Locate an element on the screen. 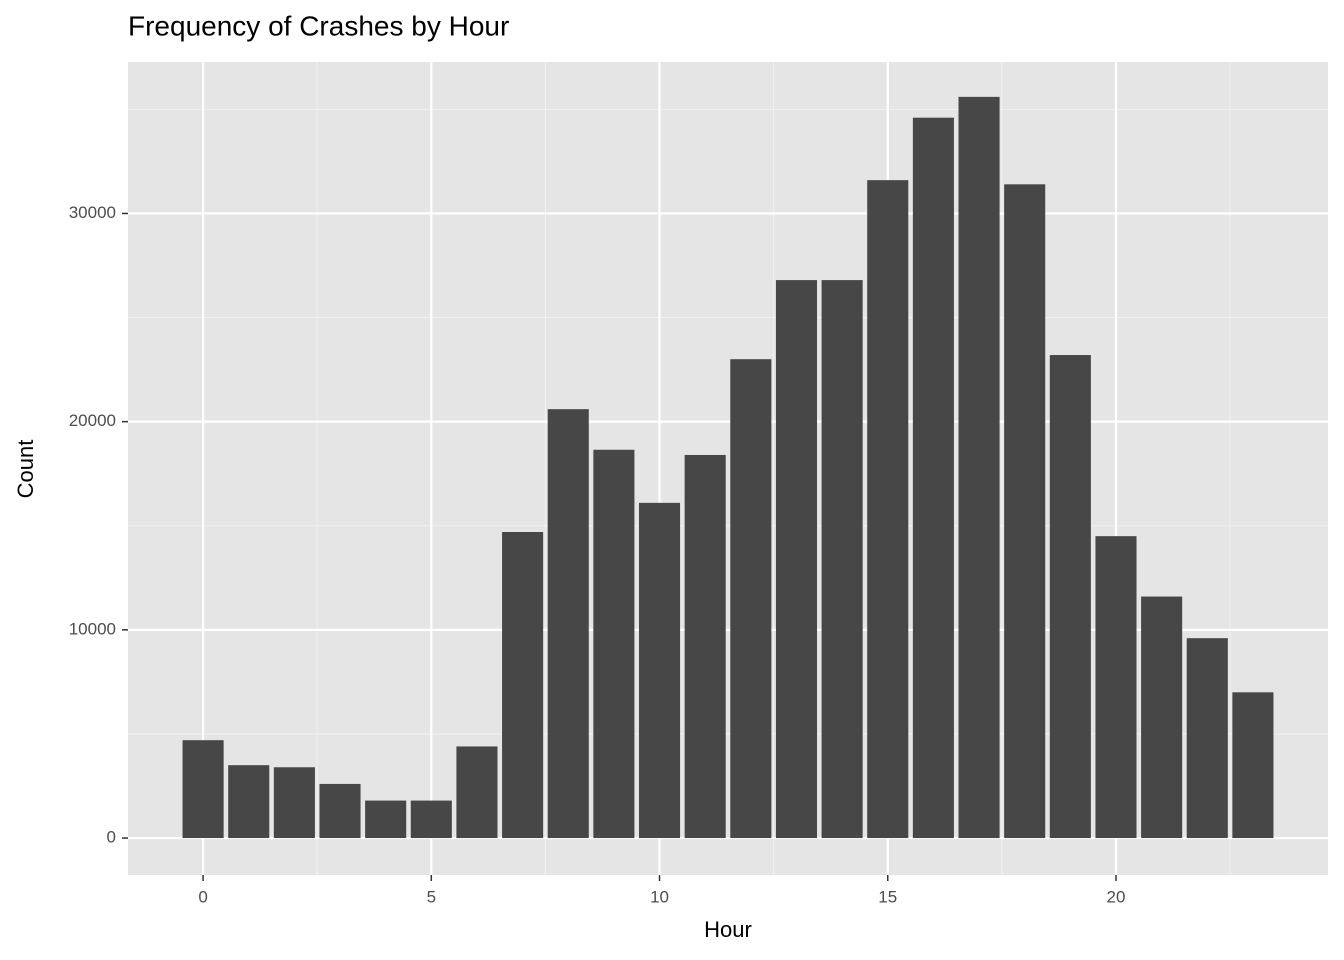 This screenshot has height=960, width=1344. y-tick-label: 20000 is located at coordinates (92, 420).